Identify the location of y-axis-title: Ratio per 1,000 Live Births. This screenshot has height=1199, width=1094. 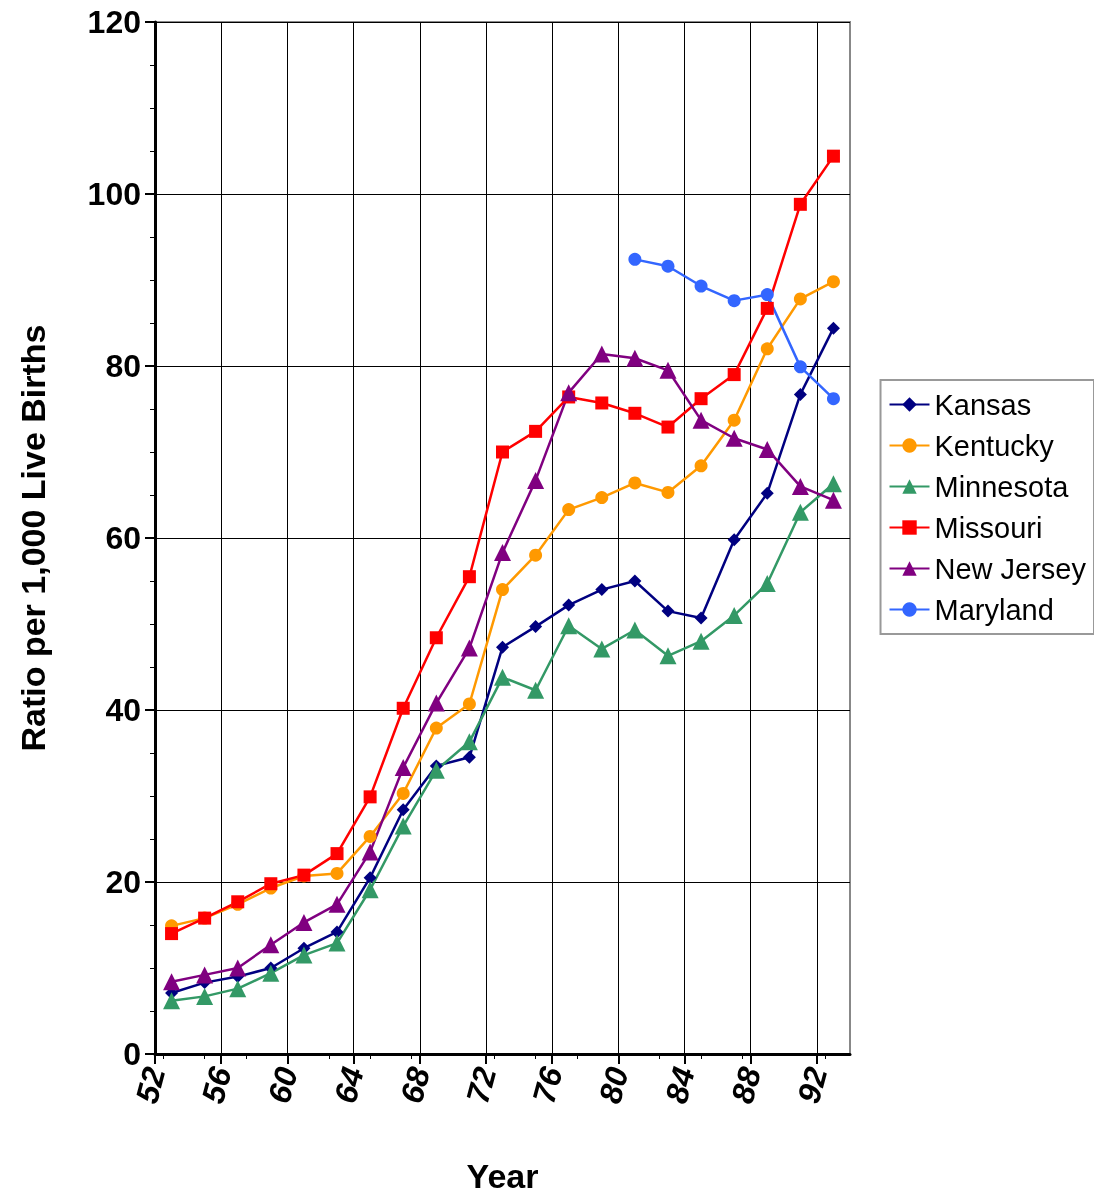
(33, 538).